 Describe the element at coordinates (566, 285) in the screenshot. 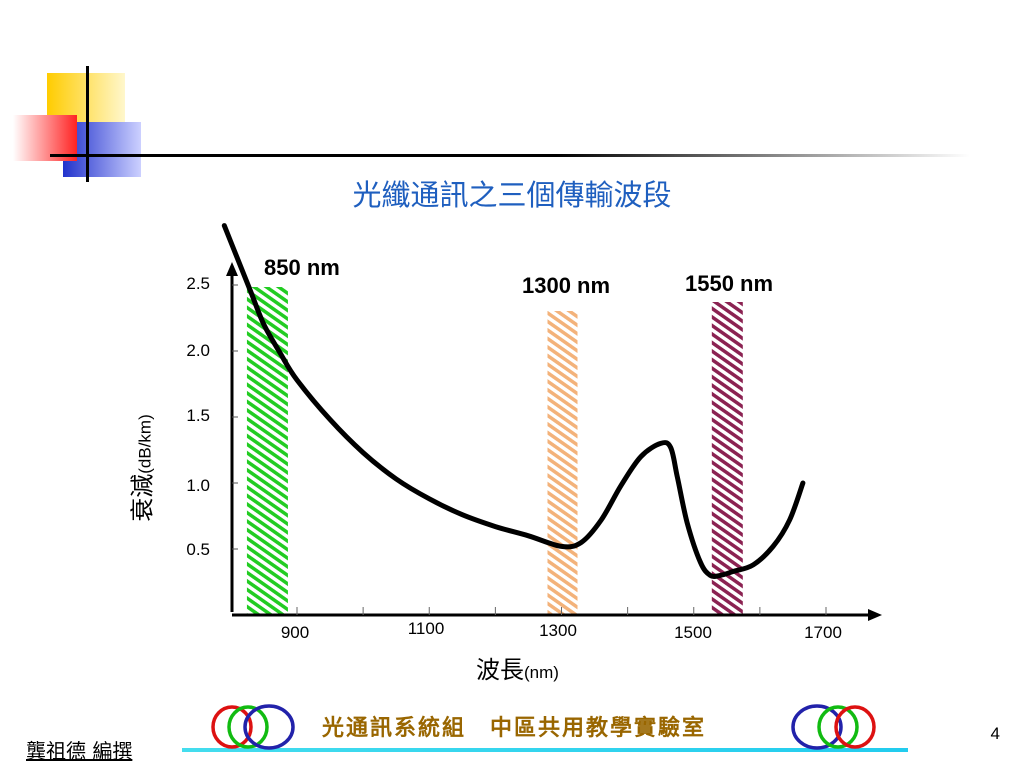

I see `band-label-1300: 1300 nm` at that location.